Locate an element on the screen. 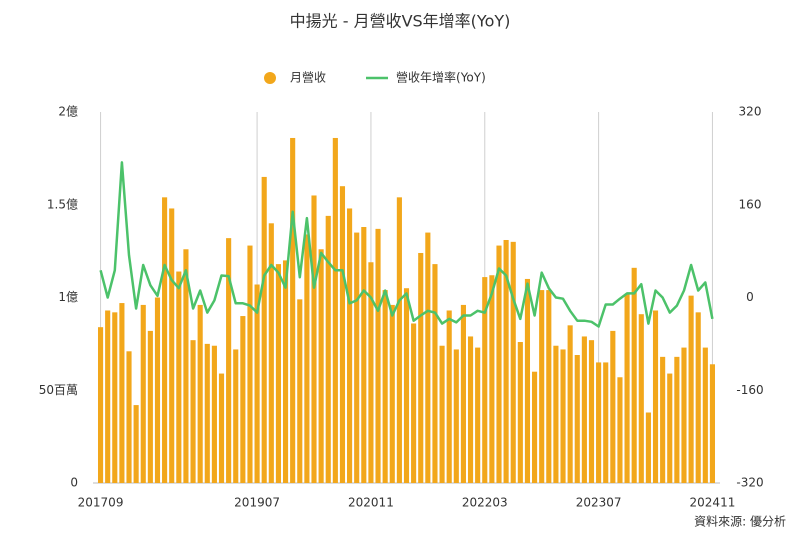 This screenshot has height=533, width=800. y2-tick-label: 320 is located at coordinates (750, 112).